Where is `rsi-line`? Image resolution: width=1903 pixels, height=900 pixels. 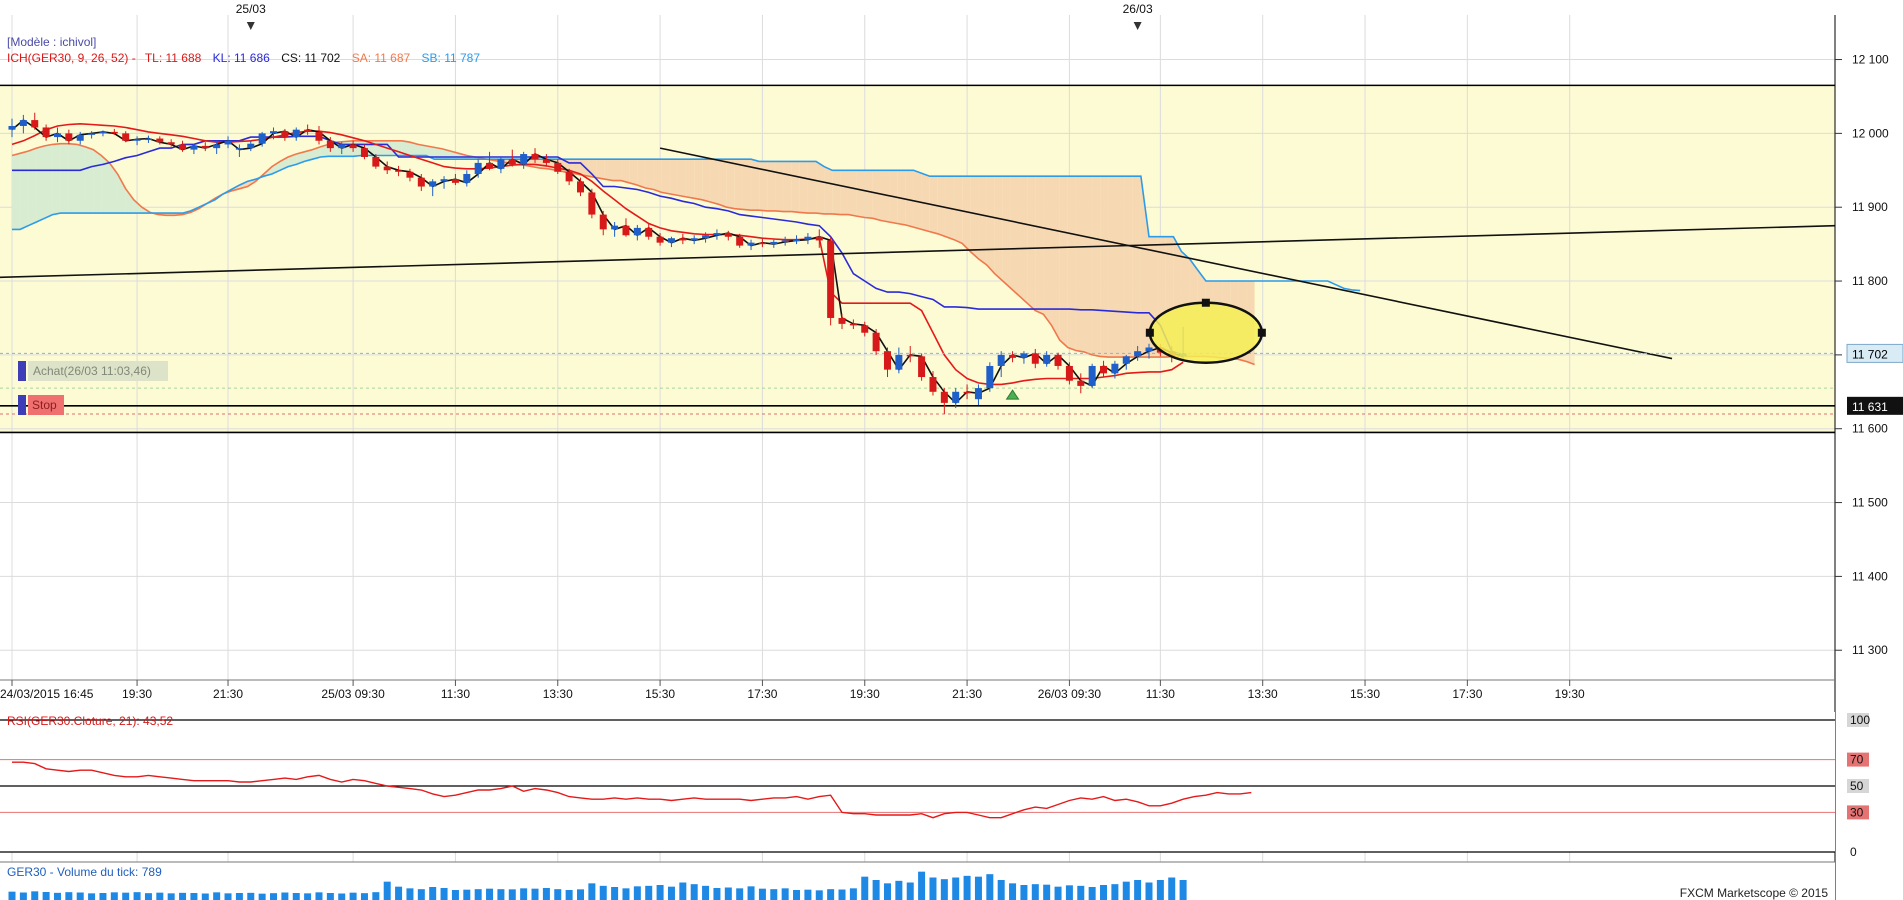
rsi-line is located at coordinates (632, 790).